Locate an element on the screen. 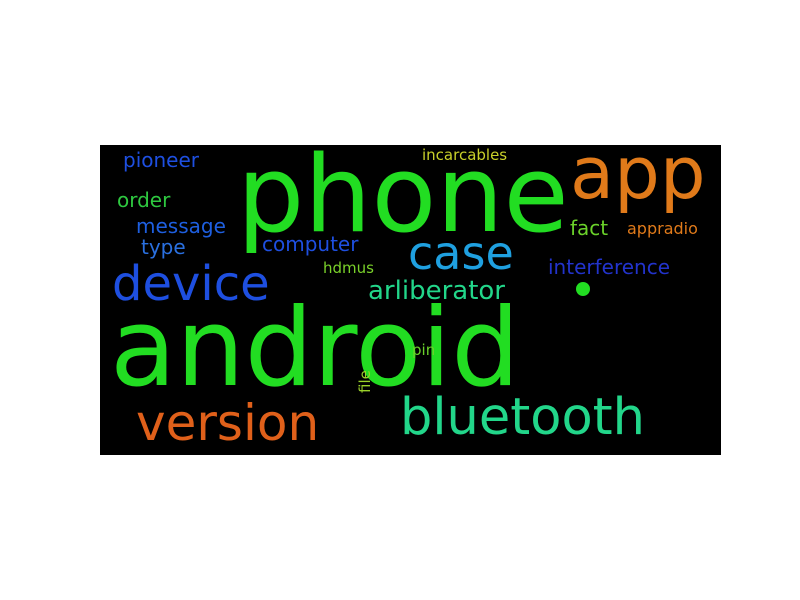  word-app: app is located at coordinates (638, 180).